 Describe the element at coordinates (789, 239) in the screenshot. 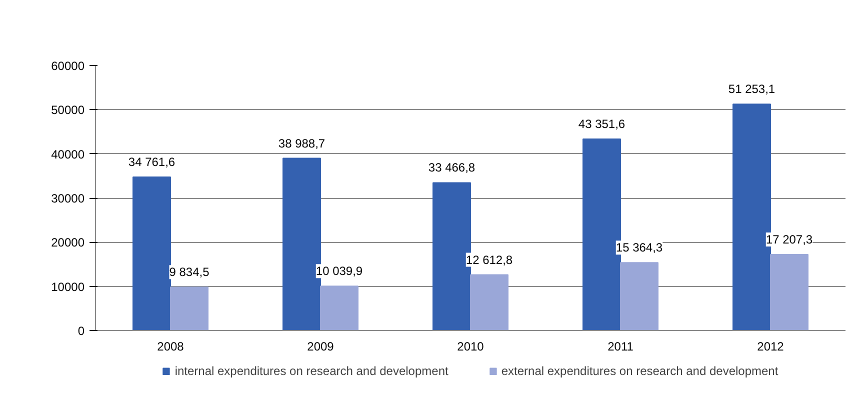

I see `data-label: 17 207,3` at that location.